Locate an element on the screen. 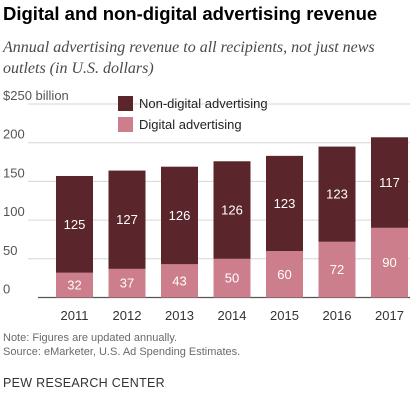 The height and width of the screenshot is (402, 420). data-label-digital-2012: 37 is located at coordinates (127, 283).